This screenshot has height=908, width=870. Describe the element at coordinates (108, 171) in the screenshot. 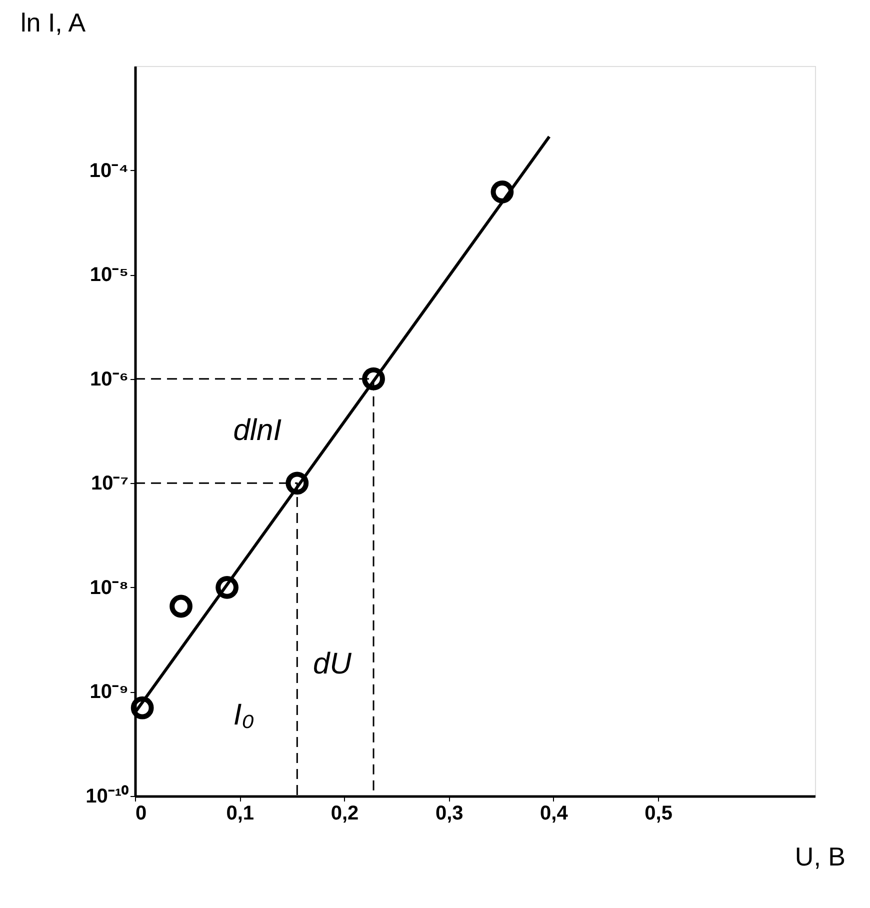

I see `y-tick-label: 10⁻⁴` at that location.